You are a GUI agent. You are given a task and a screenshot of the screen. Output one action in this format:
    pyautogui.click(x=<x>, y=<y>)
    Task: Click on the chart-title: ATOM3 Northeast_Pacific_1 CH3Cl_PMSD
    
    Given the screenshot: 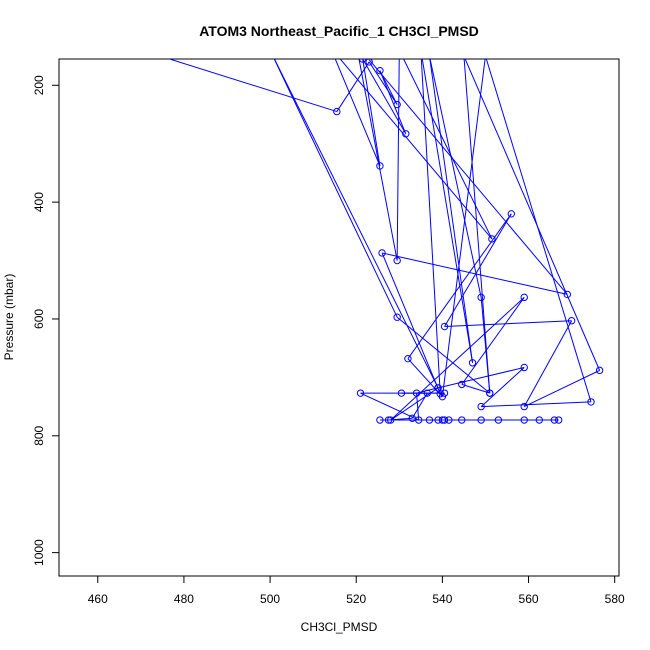 What is the action you would take?
    pyautogui.click(x=339, y=31)
    